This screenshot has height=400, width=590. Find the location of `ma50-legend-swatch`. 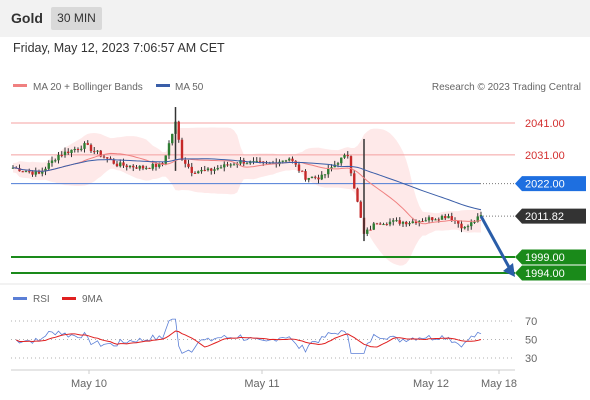

ma50-legend-swatch is located at coordinates (163, 85).